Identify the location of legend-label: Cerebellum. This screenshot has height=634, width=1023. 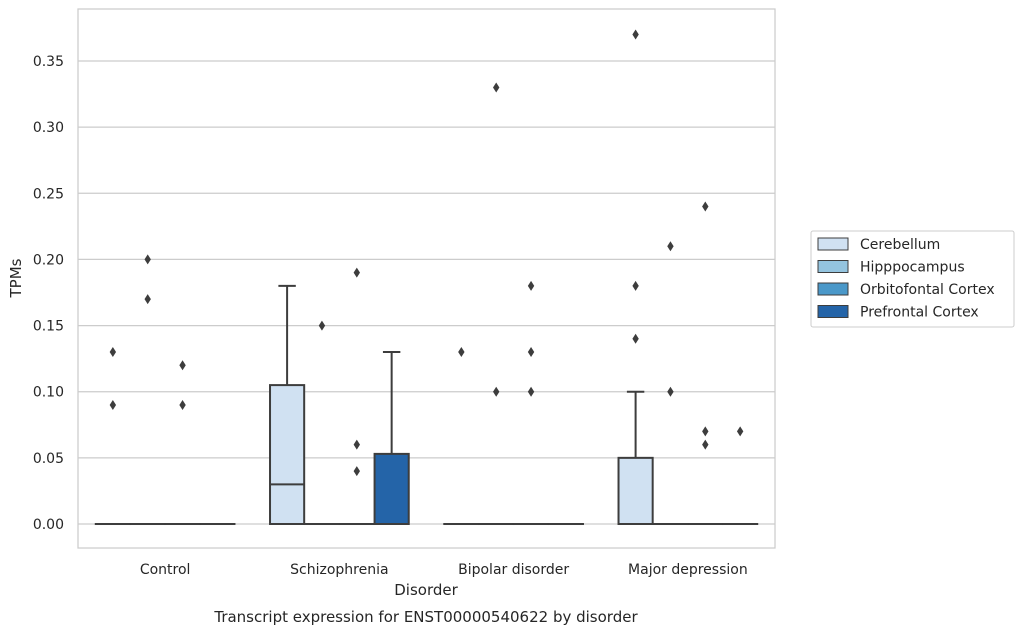
(900, 245).